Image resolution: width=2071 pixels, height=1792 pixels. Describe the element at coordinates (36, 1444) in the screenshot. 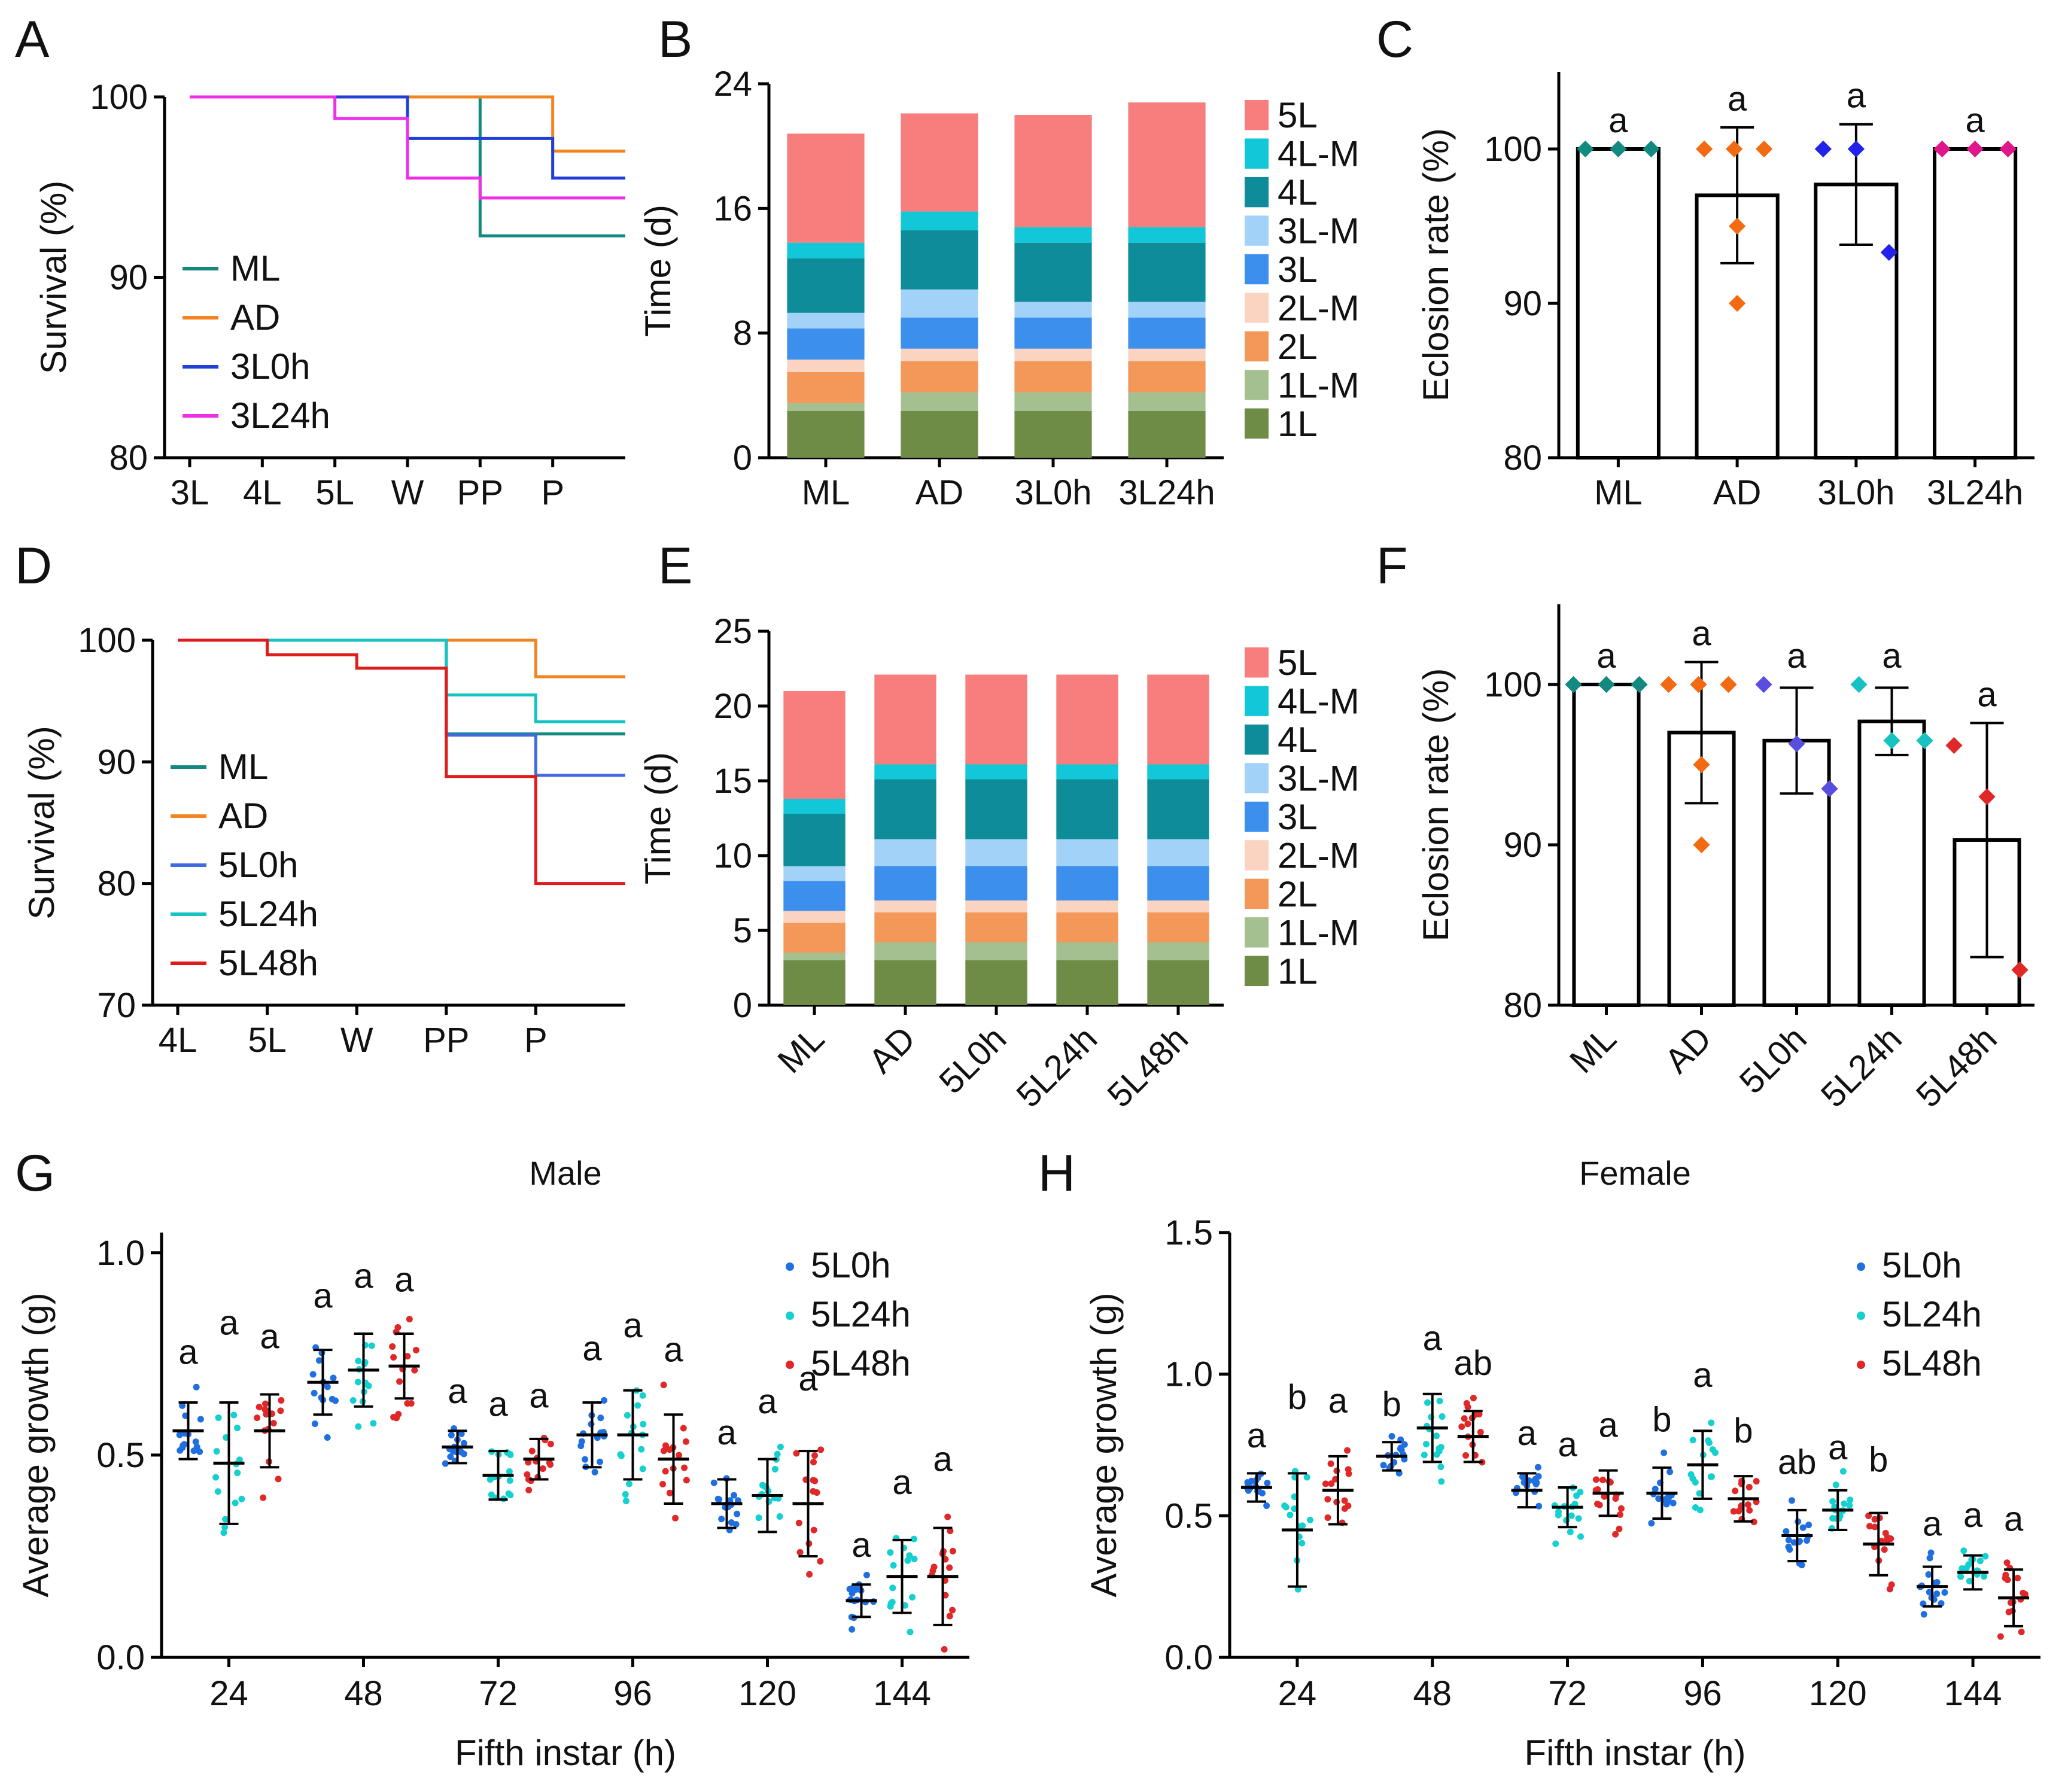

I see `y-axis-label: Average growth (g)` at that location.